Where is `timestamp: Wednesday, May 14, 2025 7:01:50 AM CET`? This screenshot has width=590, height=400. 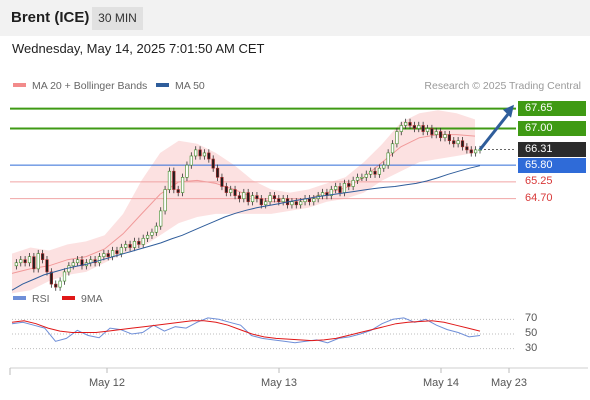 timestamp: Wednesday, May 14, 2025 7:01:50 AM CET is located at coordinates (138, 48).